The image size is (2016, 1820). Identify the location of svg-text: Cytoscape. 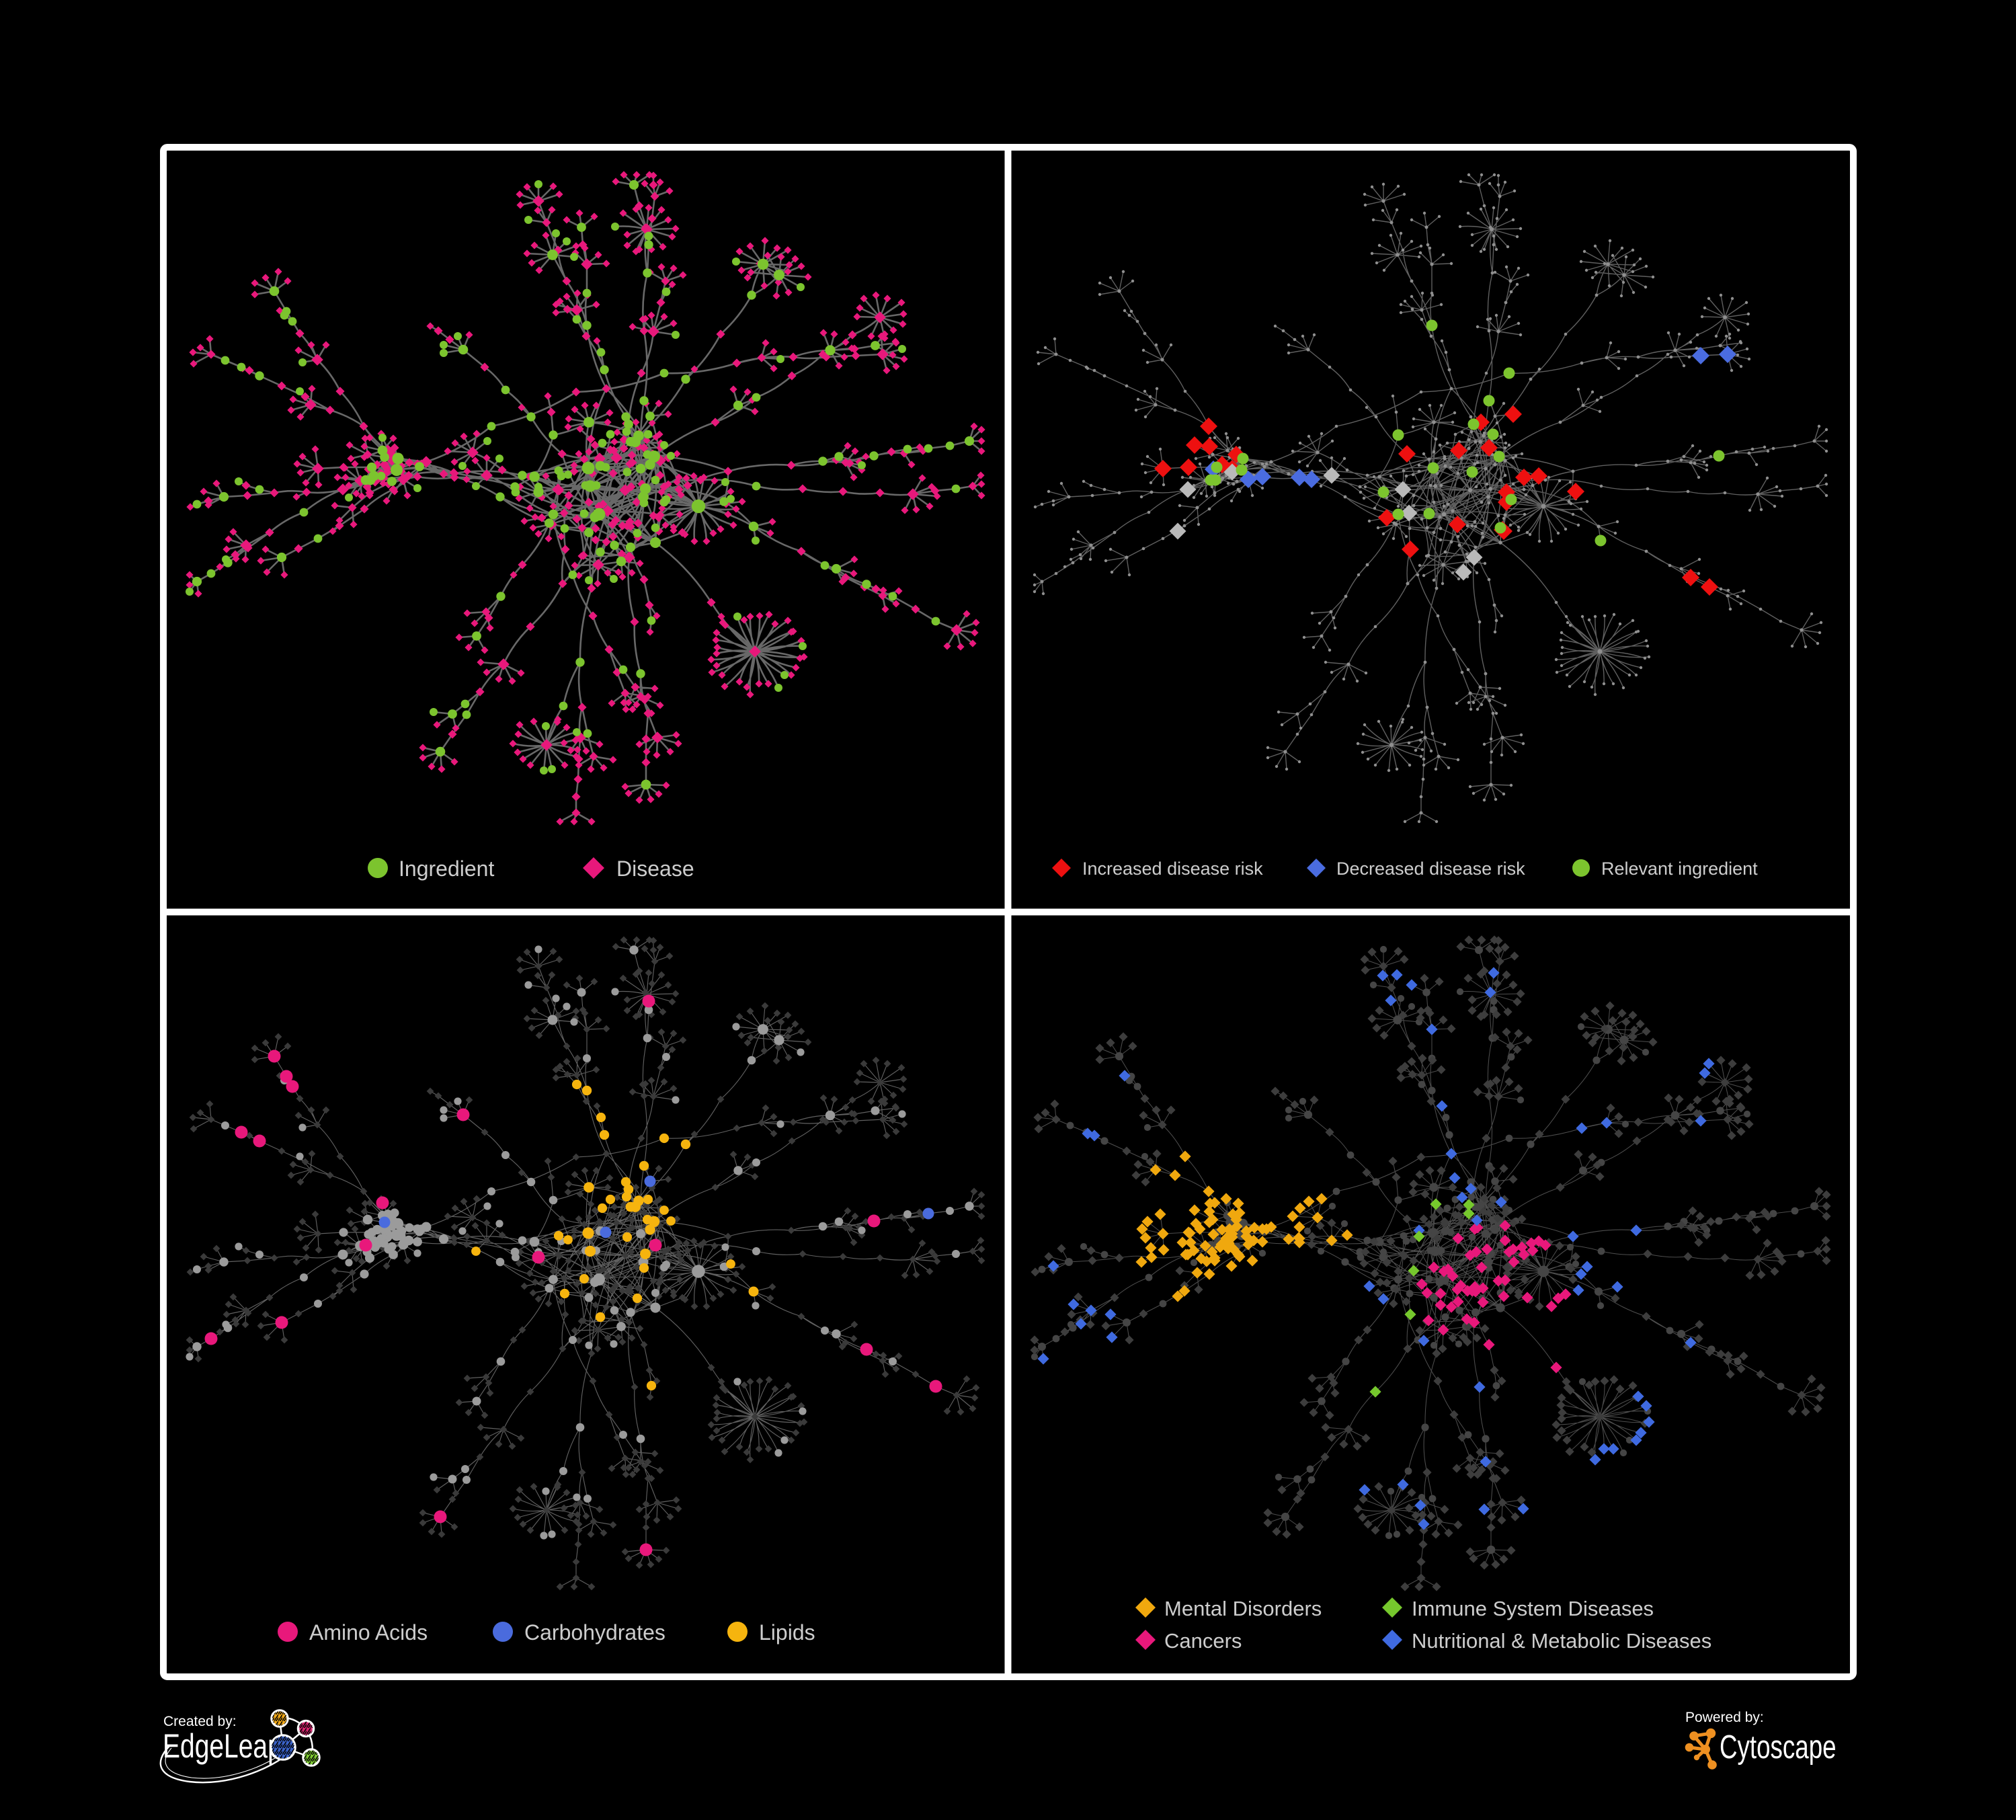
(1778, 1747).